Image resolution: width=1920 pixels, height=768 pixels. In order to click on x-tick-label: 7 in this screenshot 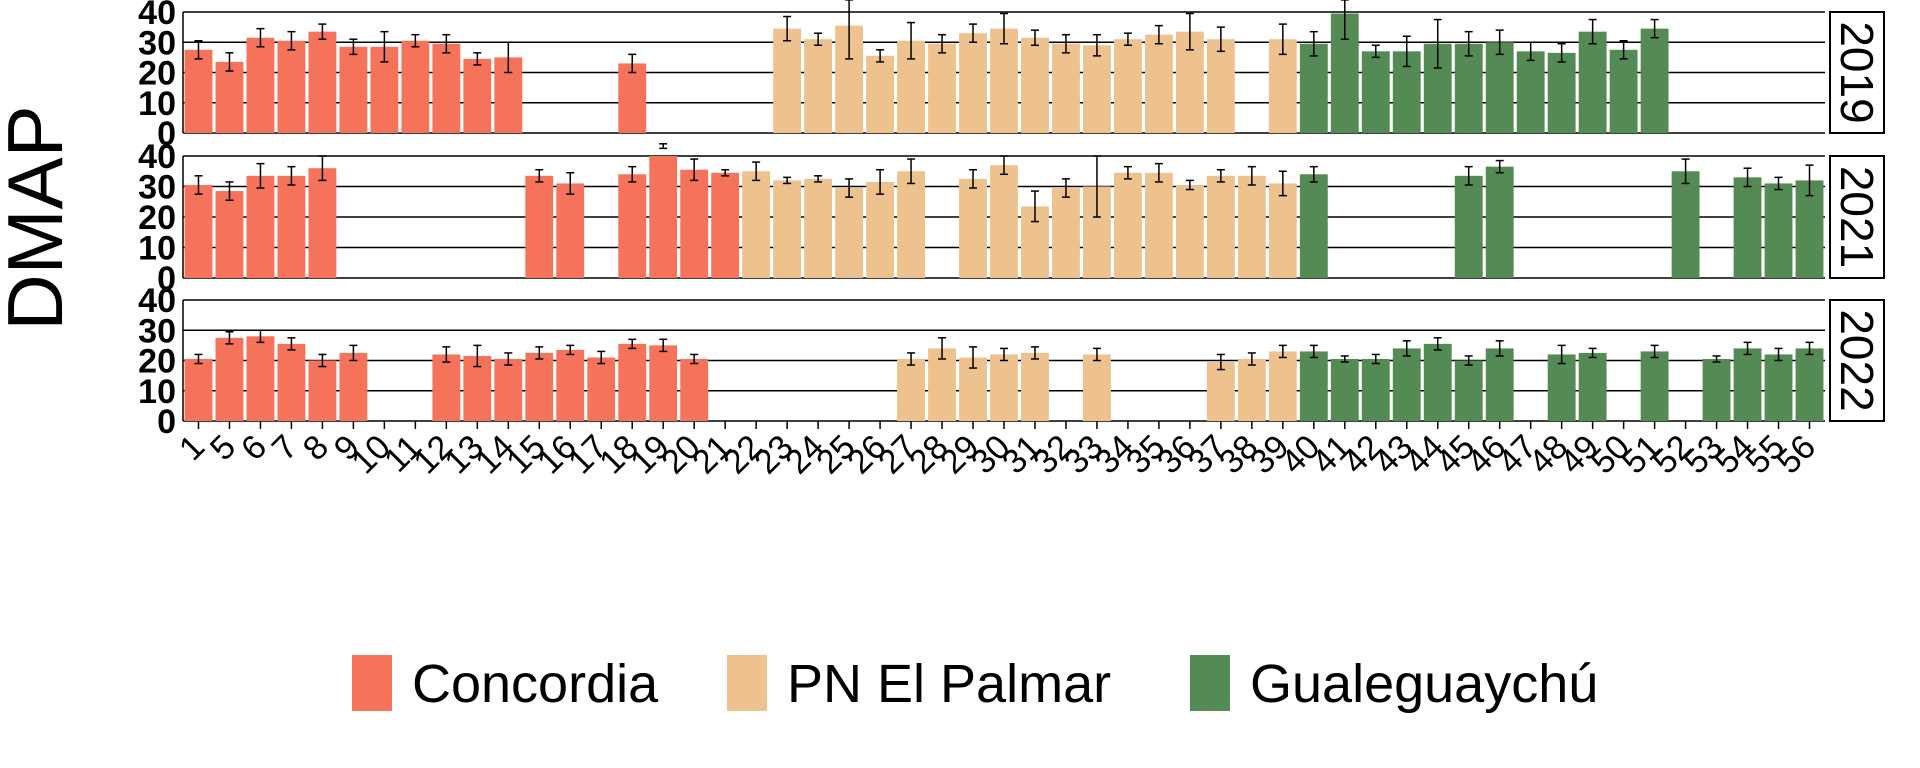, I will do `click(285, 448)`.